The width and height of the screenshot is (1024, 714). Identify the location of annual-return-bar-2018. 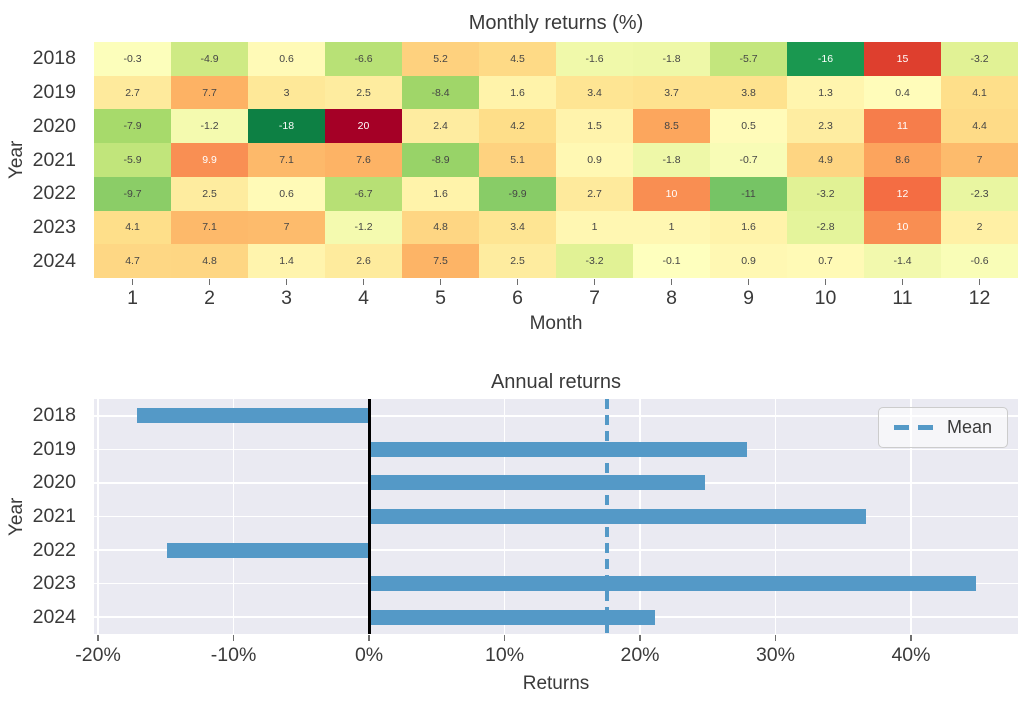
(253, 416).